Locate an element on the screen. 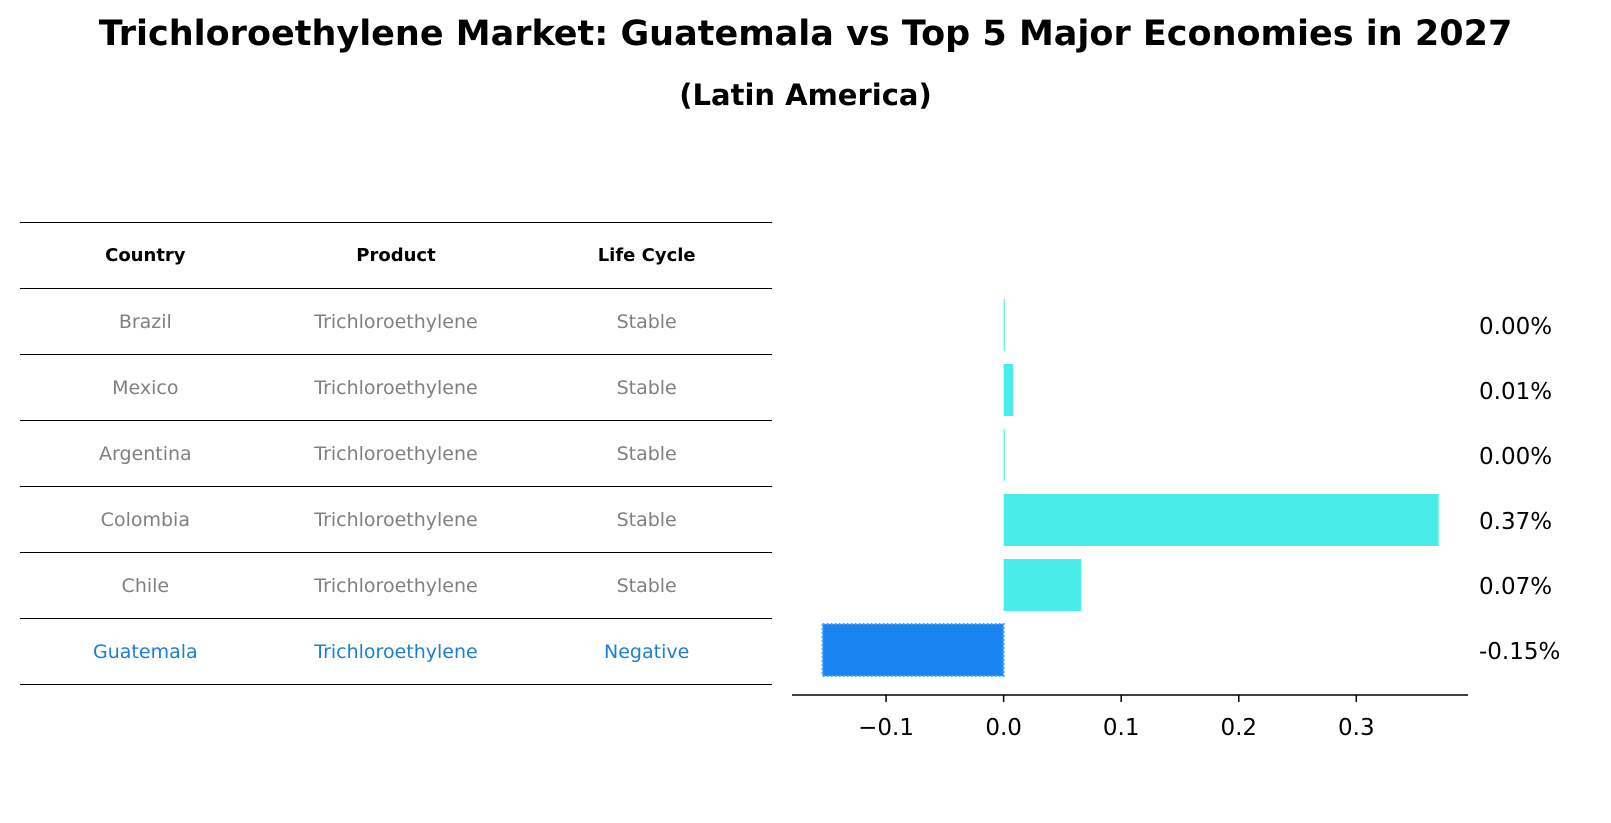 The width and height of the screenshot is (1611, 823). cell-country: Chile is located at coordinates (145, 585).